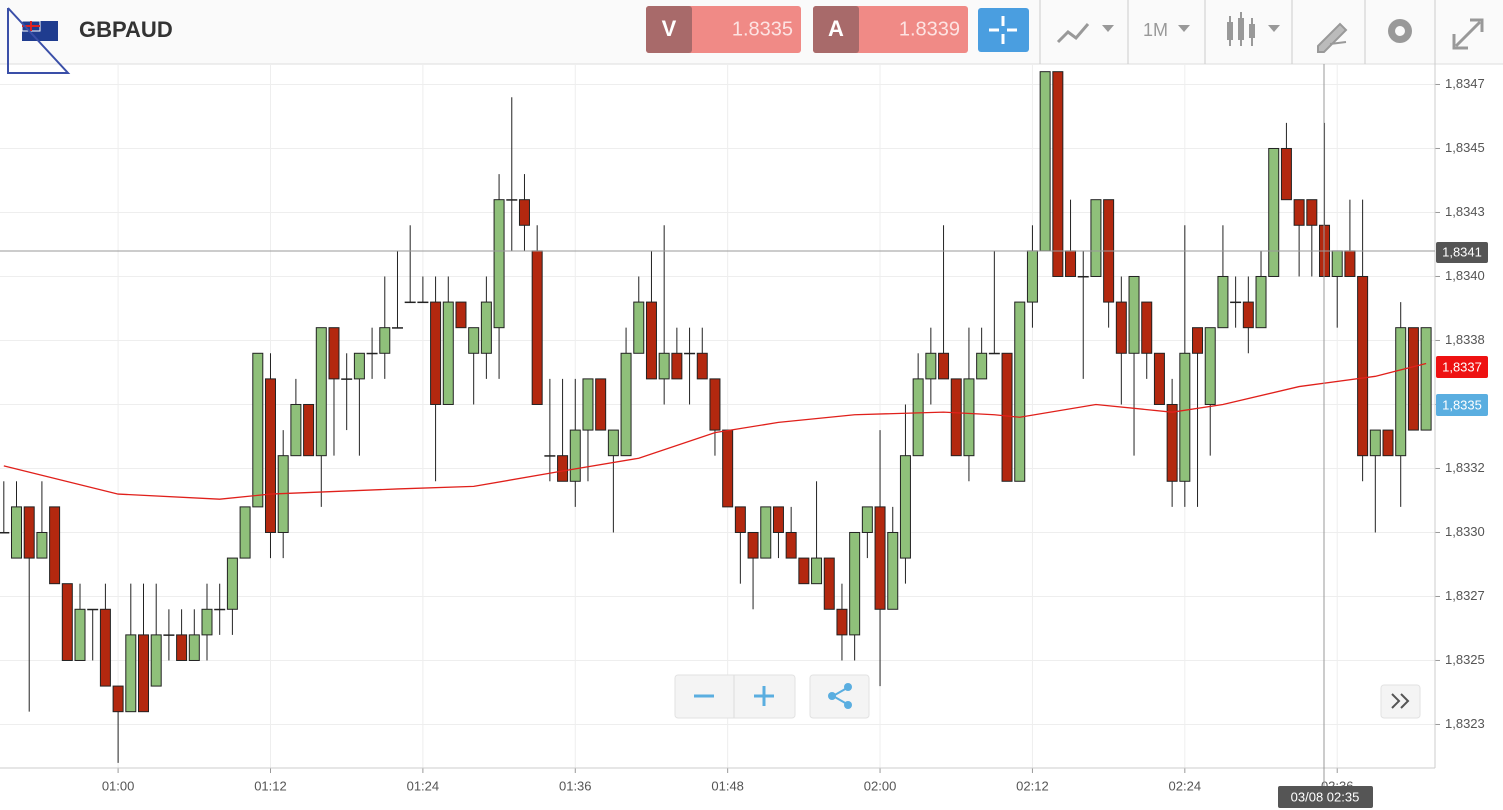 This screenshot has width=1503, height=810. Describe the element at coordinates (929, 29) in the screenshot. I see `buy-price: 1.8339` at that location.